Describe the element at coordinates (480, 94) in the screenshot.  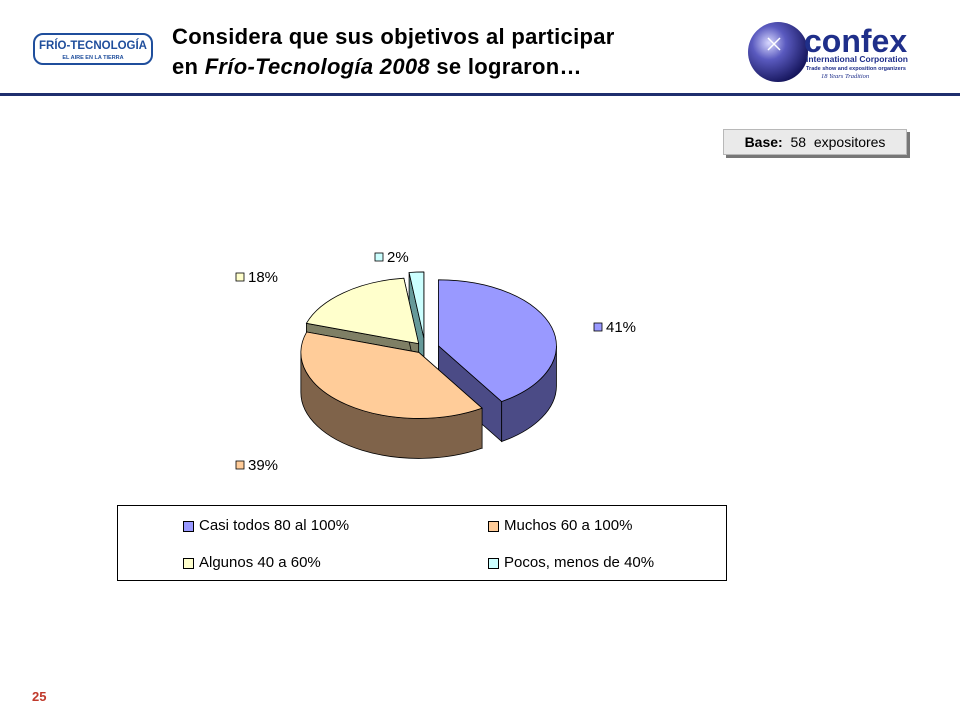
I see `header-divider` at that location.